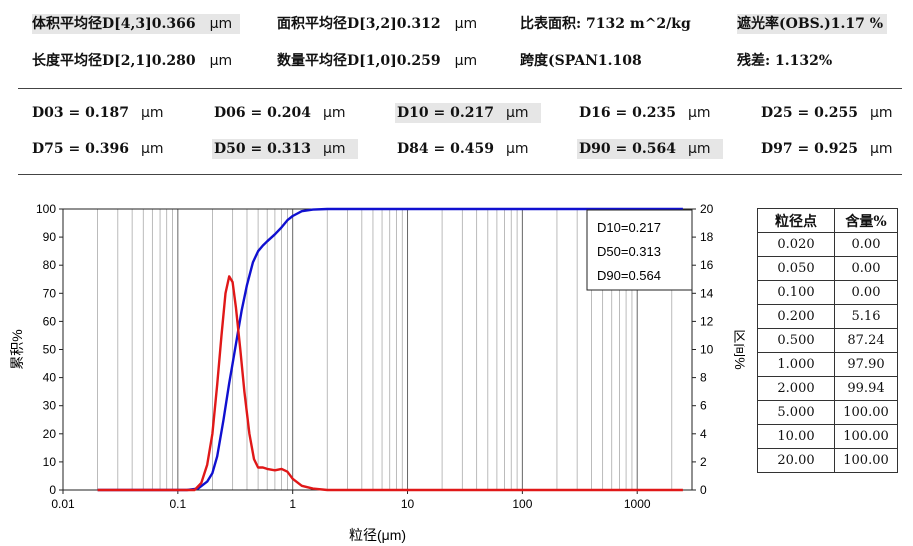 This screenshot has width=913, height=546. I want to click on right-tick-label: 2, so click(703, 462).